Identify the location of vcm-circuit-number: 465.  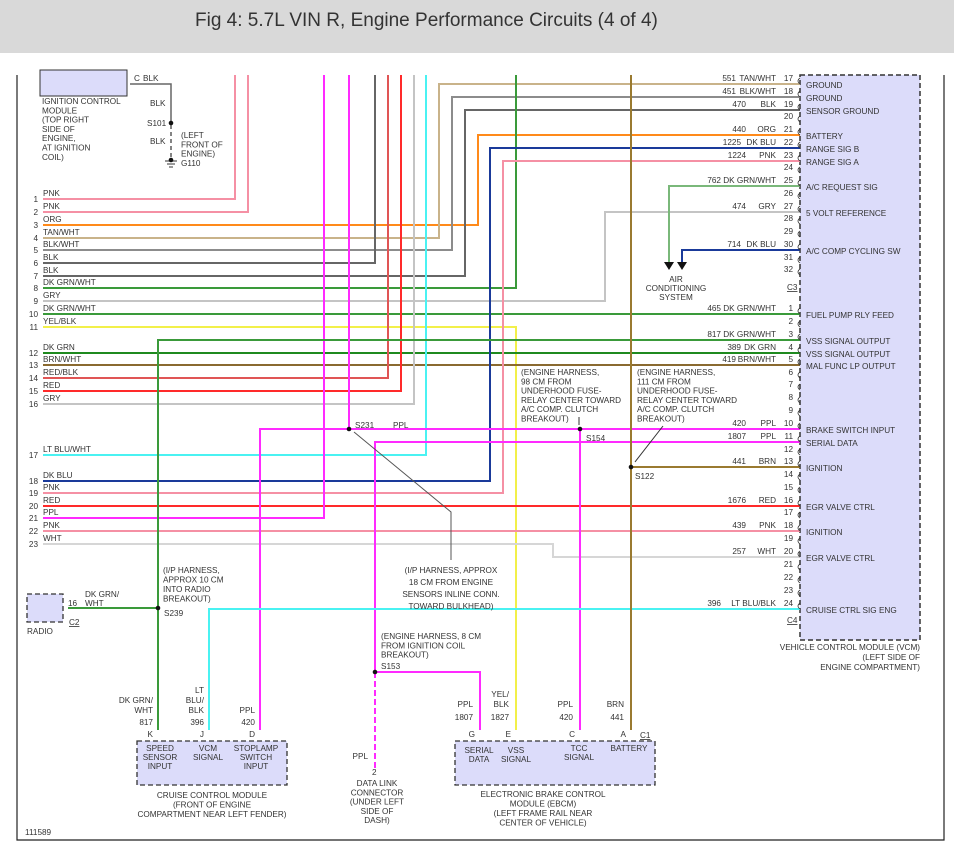
(714, 308).